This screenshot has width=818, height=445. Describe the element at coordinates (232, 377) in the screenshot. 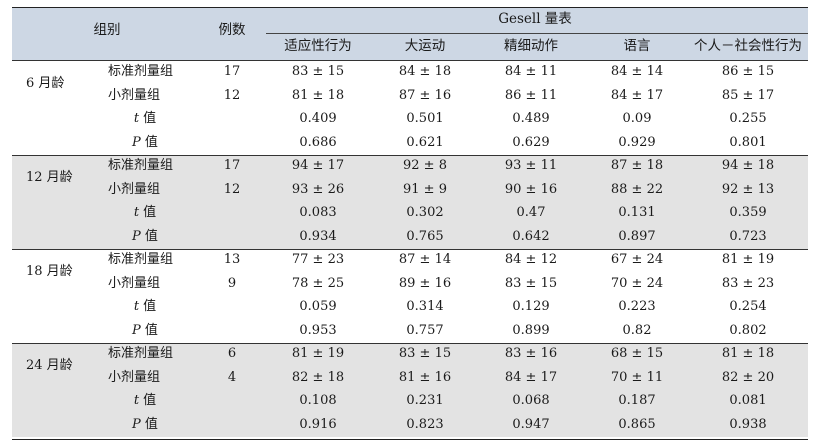

I see `case-count-cell: 4` at that location.